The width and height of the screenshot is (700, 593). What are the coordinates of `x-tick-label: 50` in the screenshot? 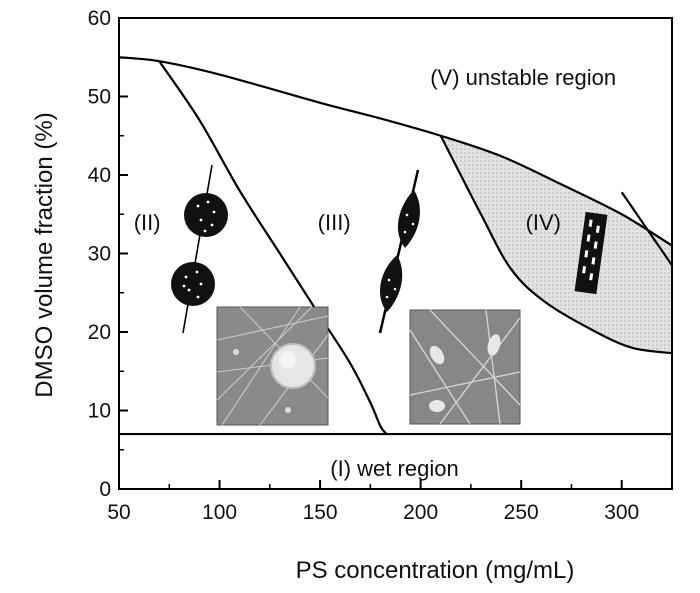 It's located at (118, 512).